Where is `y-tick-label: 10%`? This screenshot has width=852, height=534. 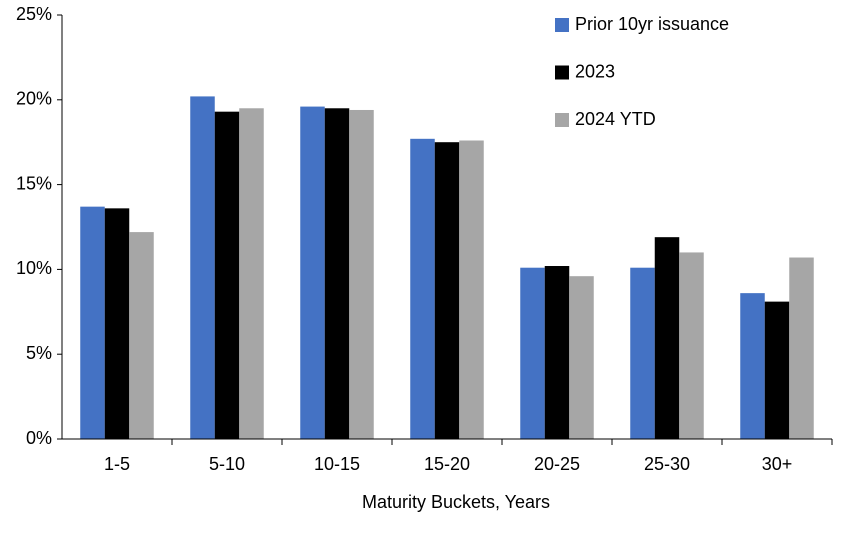 y-tick-label: 10% is located at coordinates (34, 268).